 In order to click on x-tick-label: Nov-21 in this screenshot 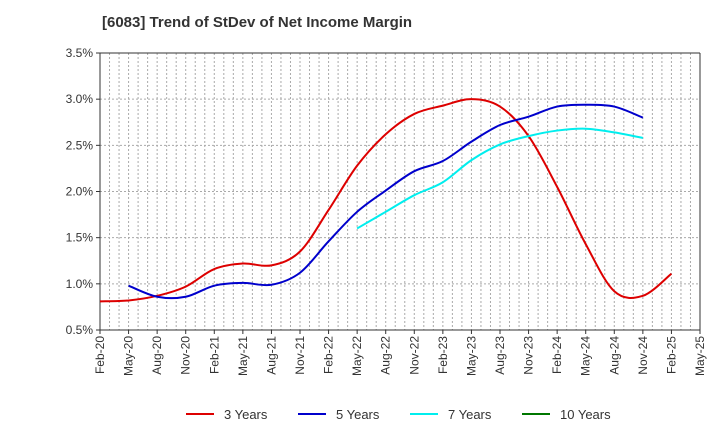, I will do `click(300, 355)`.